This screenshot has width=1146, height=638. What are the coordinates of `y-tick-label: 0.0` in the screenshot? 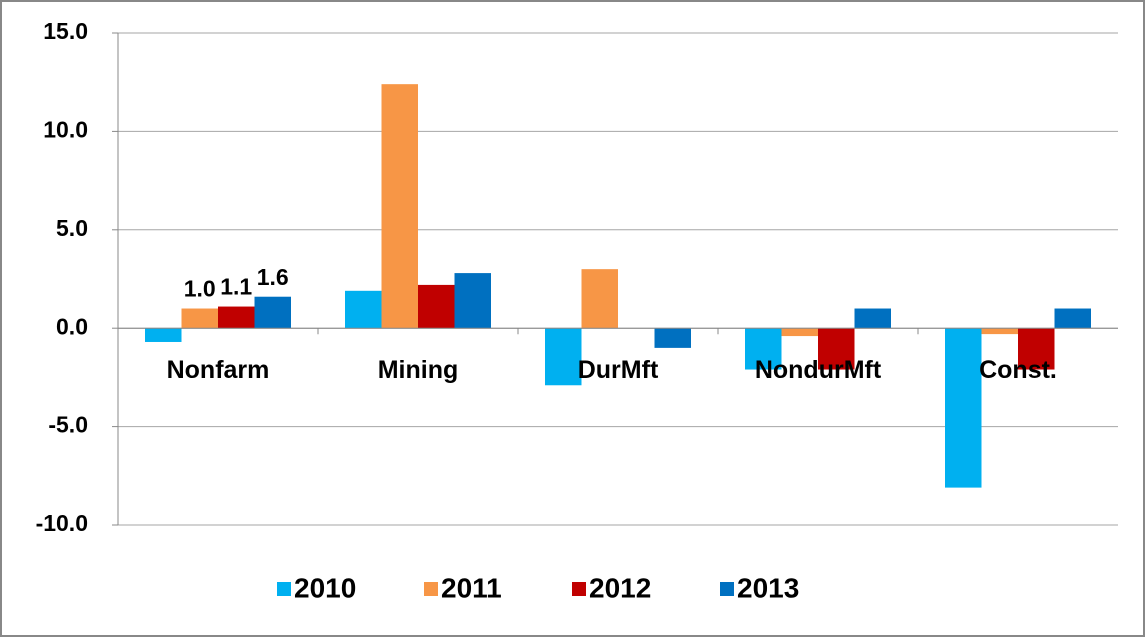 It's located at (72, 326).